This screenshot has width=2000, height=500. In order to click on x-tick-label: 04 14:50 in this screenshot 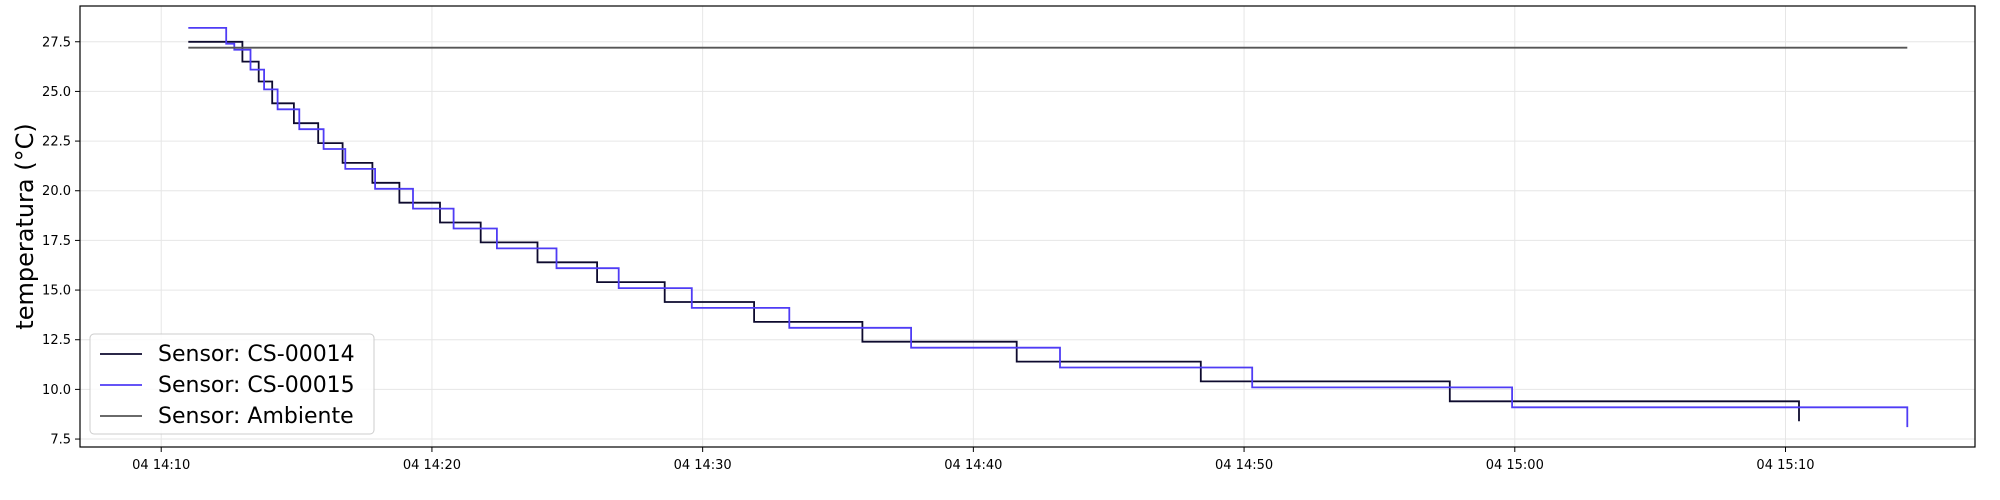, I will do `click(1244, 465)`.